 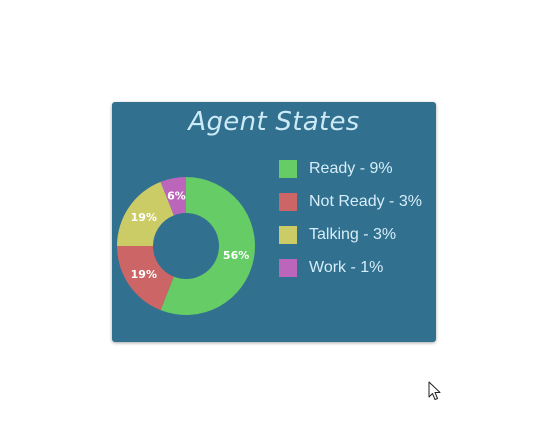 I want to click on legend-label: Ready - 9%, so click(x=351, y=168).